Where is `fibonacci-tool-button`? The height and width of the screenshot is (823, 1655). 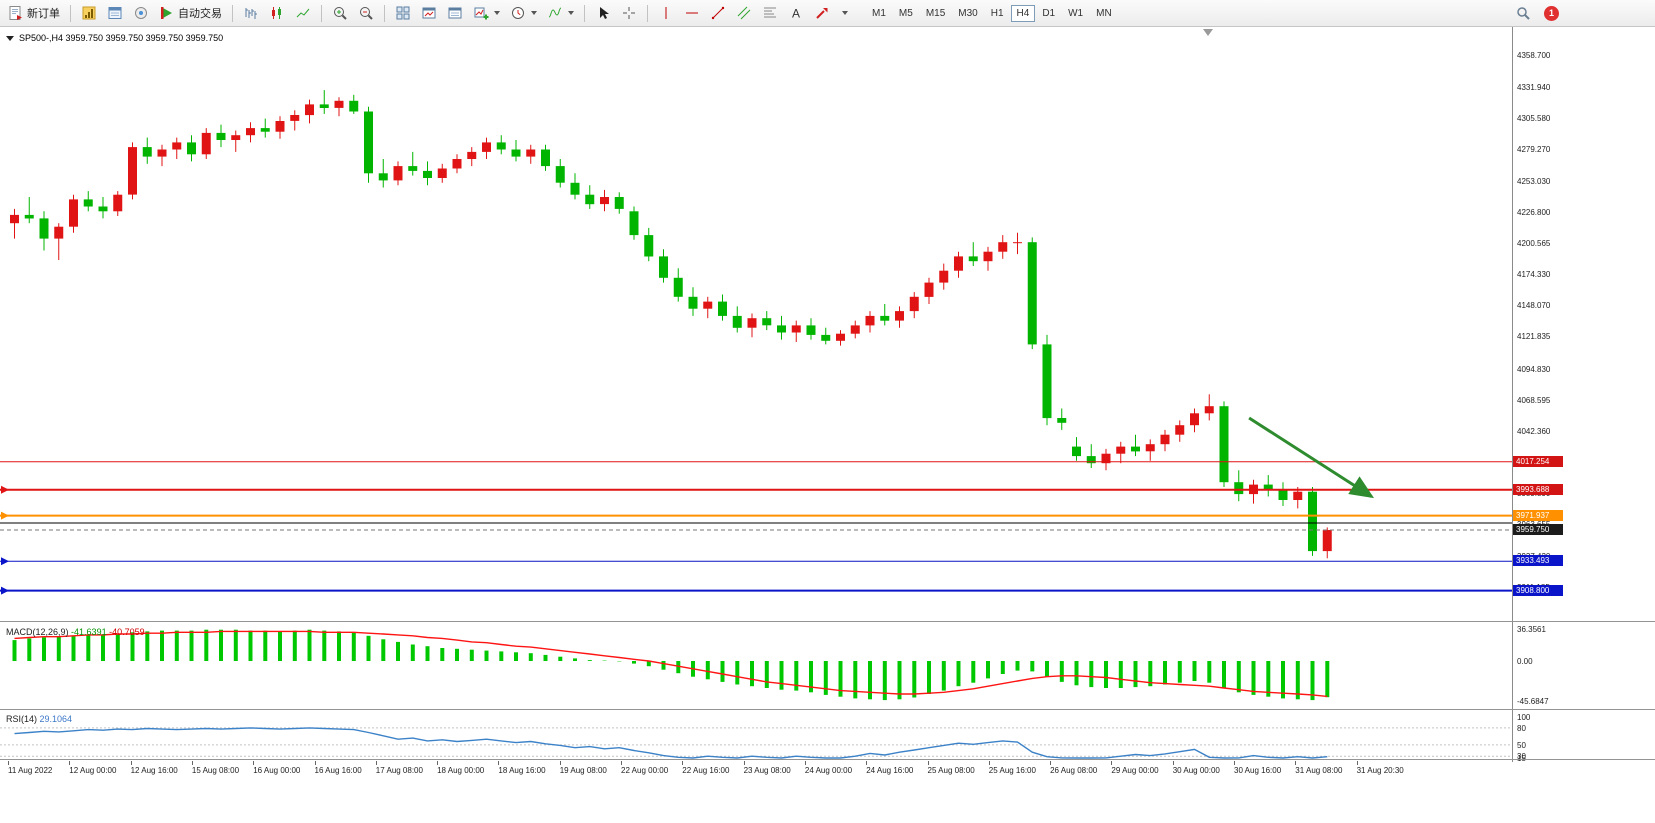
fibonacci-tool-button is located at coordinates (770, 13).